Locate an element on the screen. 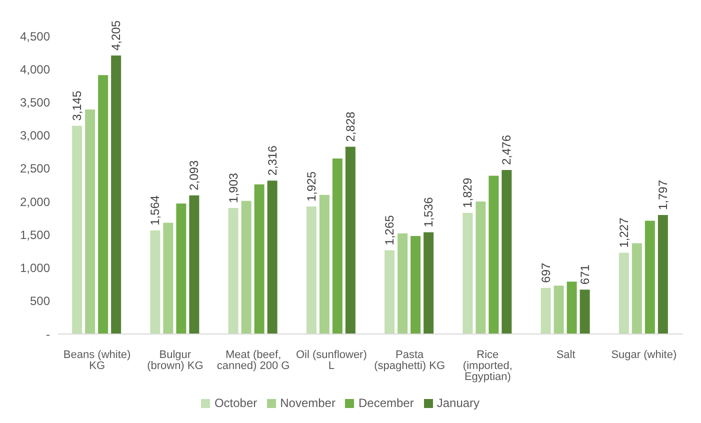 Image resolution: width=701 pixels, height=423 pixels. y-tick-label: 3,500 is located at coordinates (35, 102).